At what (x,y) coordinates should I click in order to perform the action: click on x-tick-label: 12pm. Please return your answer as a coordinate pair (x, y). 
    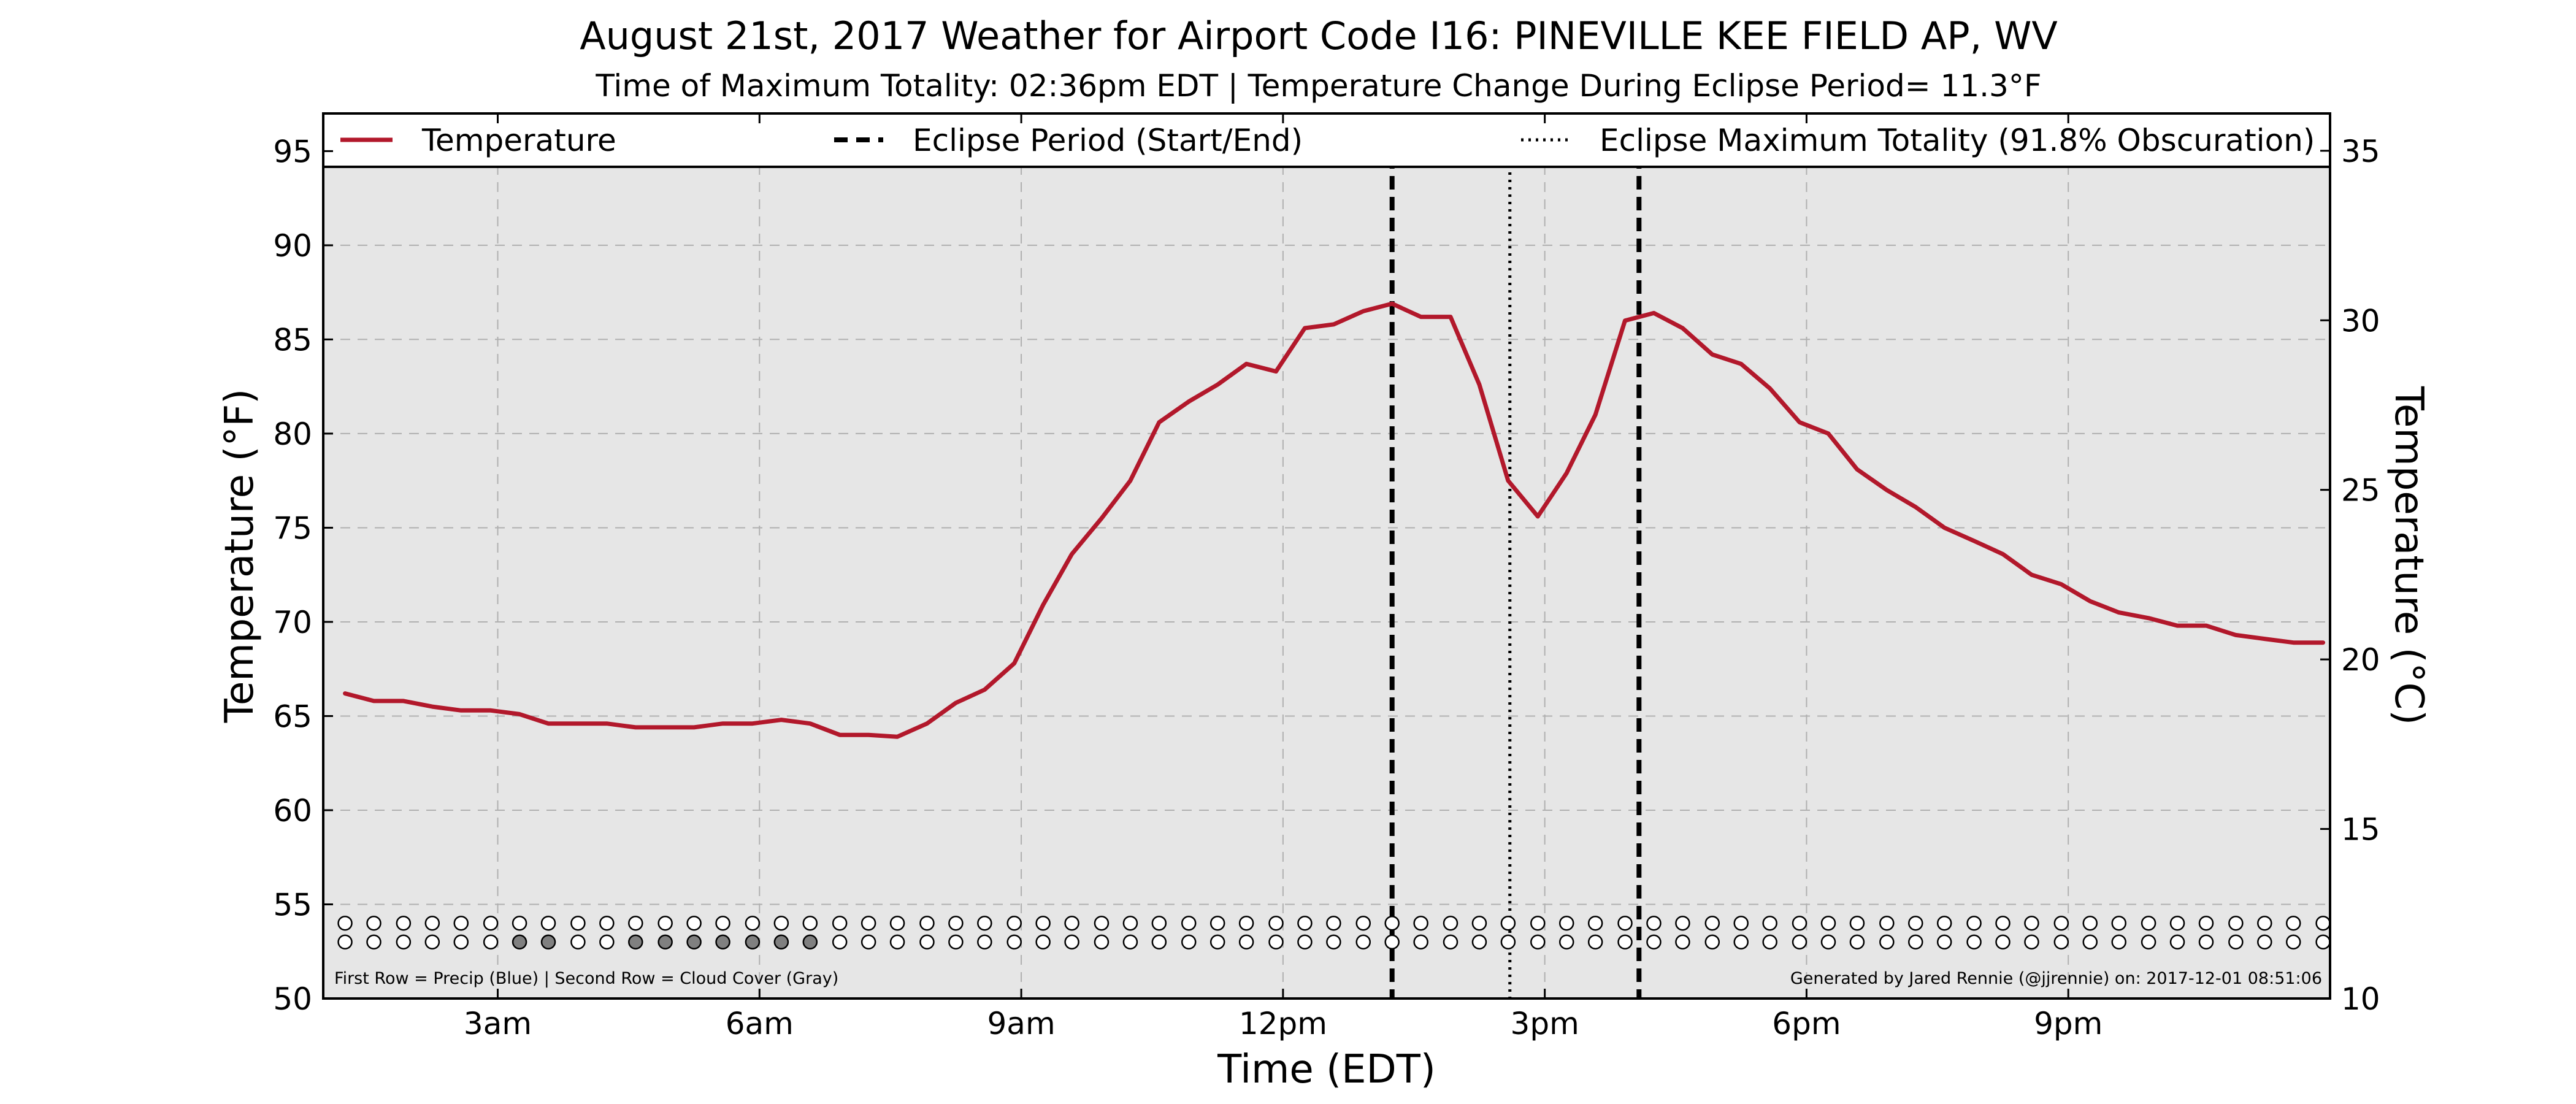
    Looking at the image, I should click on (1283, 1023).